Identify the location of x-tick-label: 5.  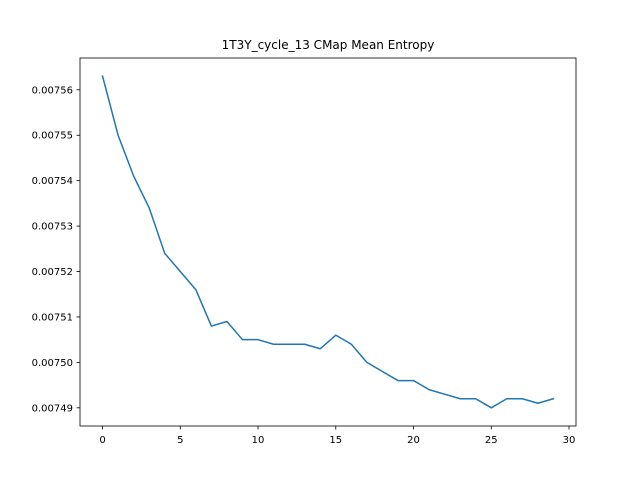
(180, 440).